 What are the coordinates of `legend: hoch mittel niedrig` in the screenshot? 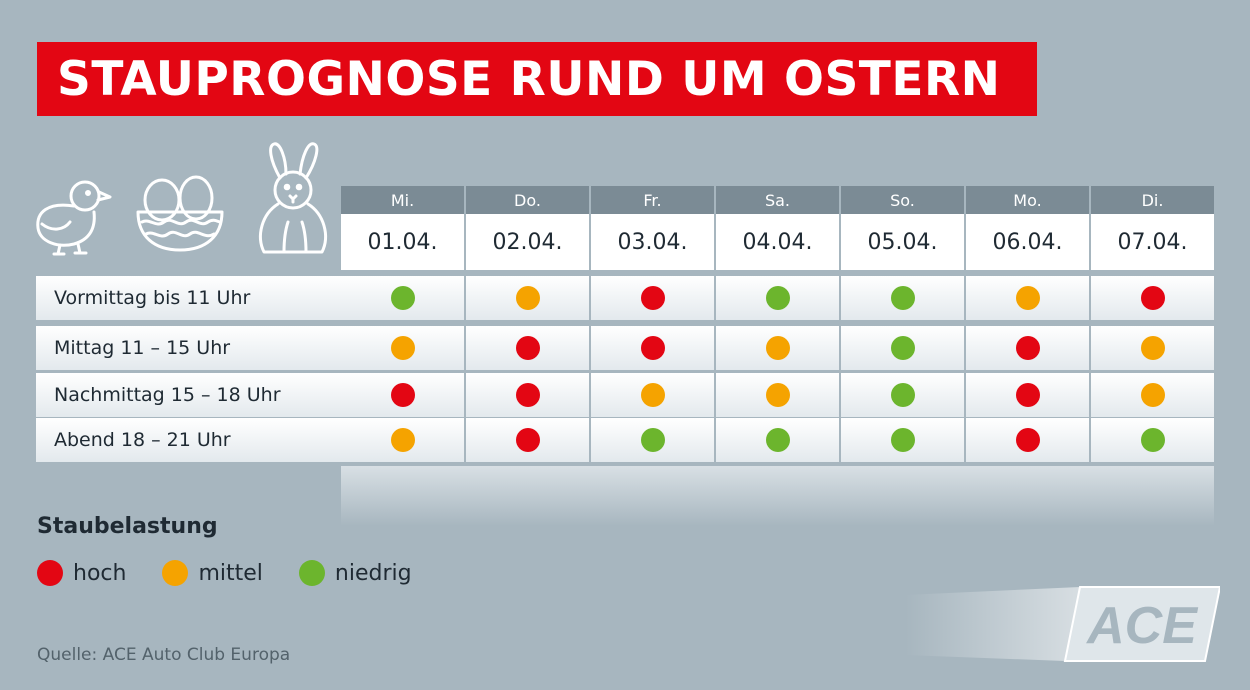 It's located at (242, 573).